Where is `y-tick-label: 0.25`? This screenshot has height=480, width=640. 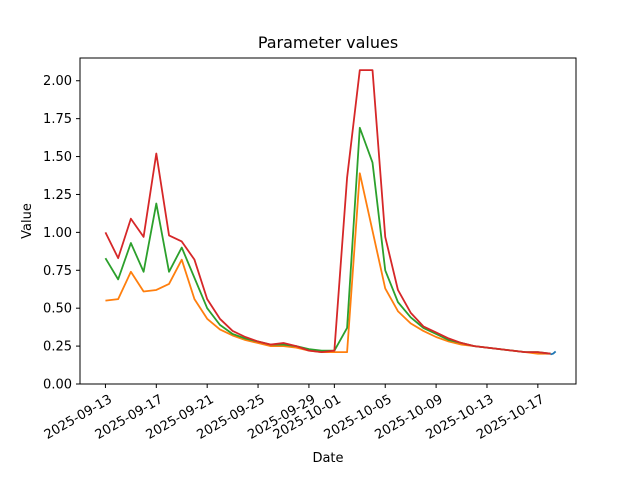
y-tick-label: 0.25 is located at coordinates (57, 347).